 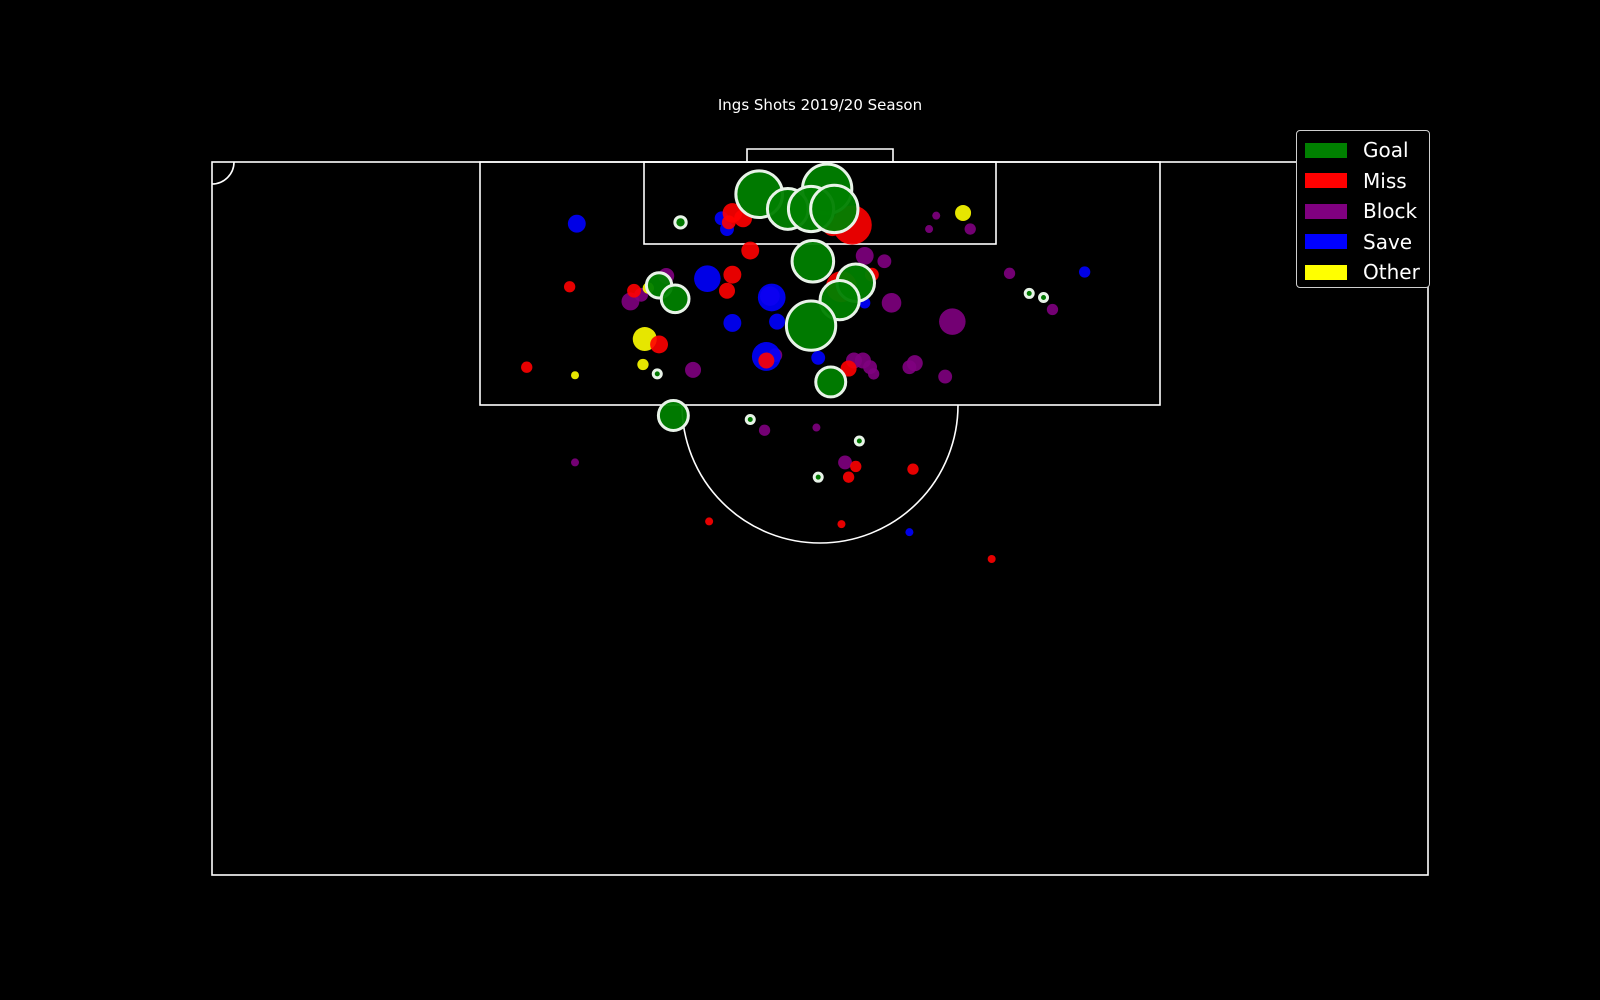 I want to click on legend-item-save: Save, so click(x=1367, y=242).